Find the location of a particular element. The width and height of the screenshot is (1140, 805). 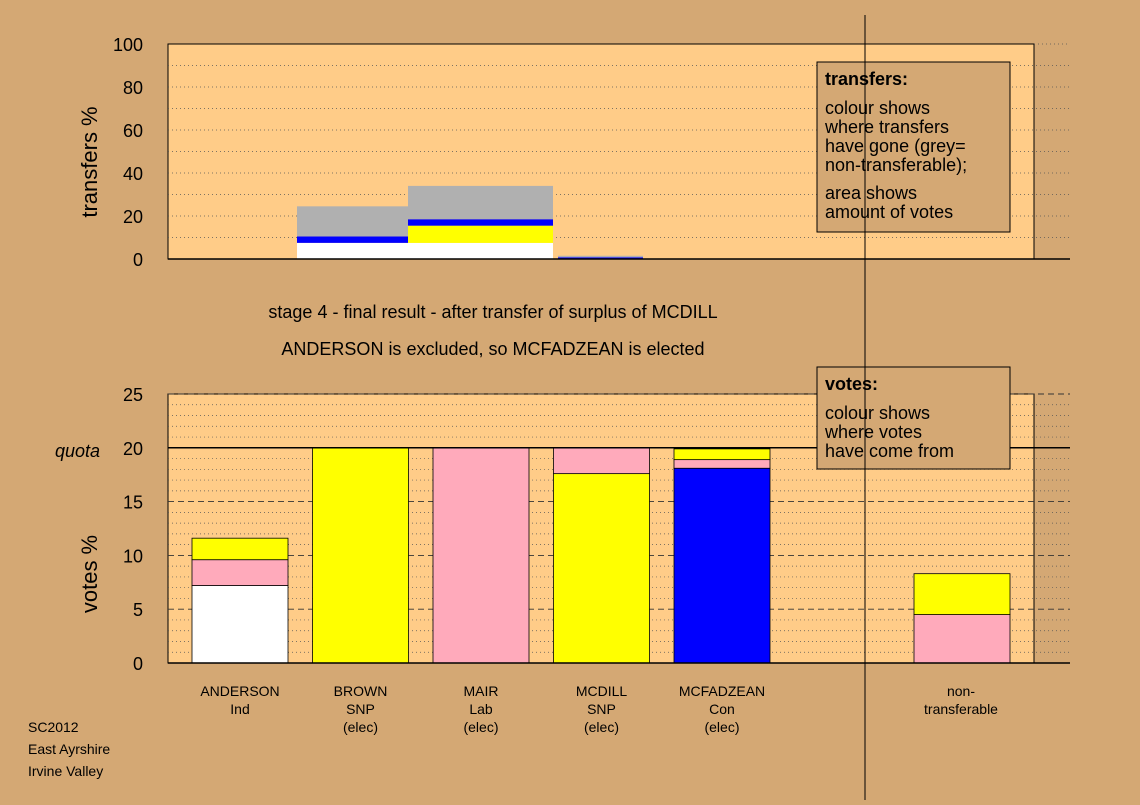

transfers-legend-line: have gone (grey= is located at coordinates (895, 146).